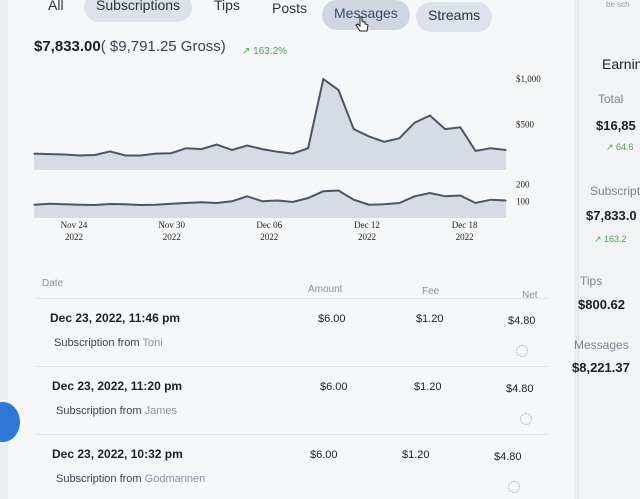  Describe the element at coordinates (227, 6) in the screenshot. I see `tab-tips: Tips` at that location.